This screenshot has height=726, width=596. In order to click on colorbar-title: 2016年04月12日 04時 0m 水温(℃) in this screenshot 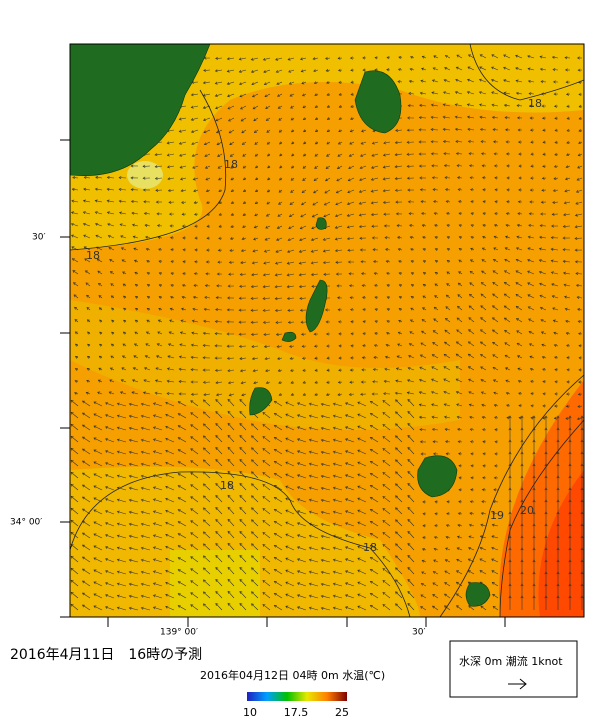, I will do `click(292, 675)`.